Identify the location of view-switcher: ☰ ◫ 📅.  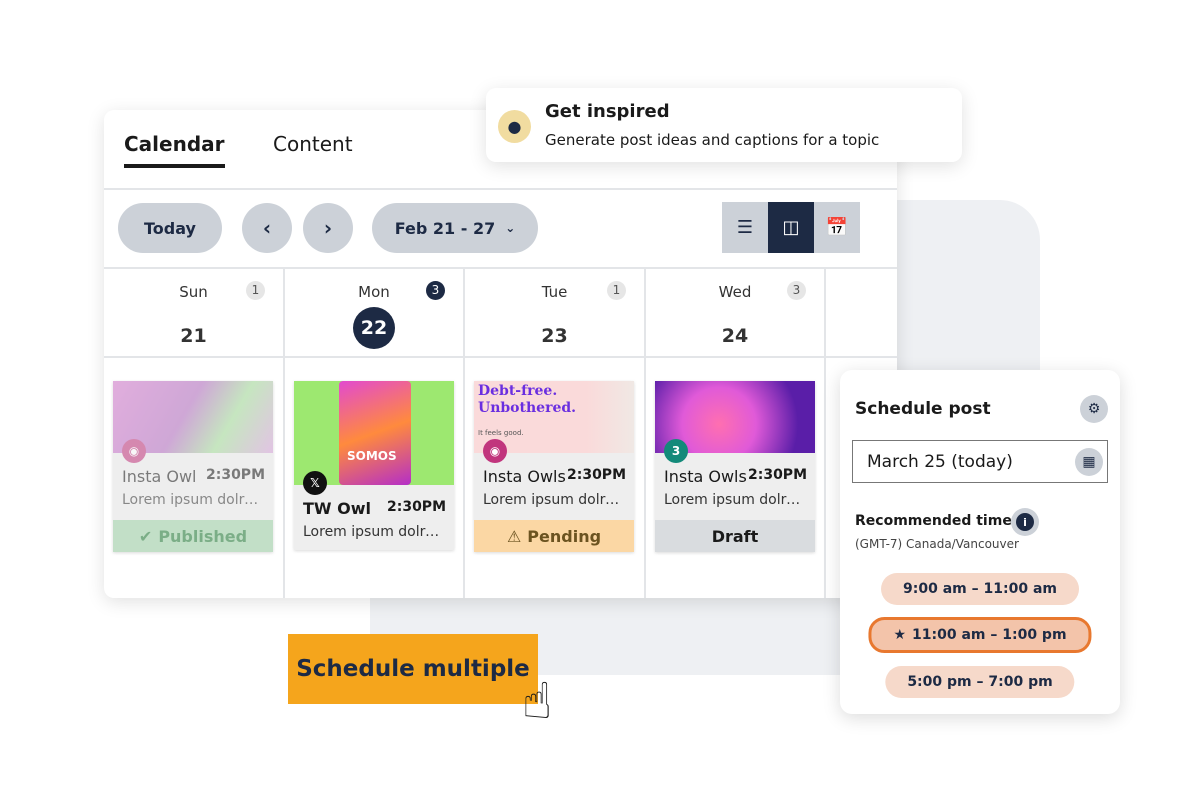
(791, 227).